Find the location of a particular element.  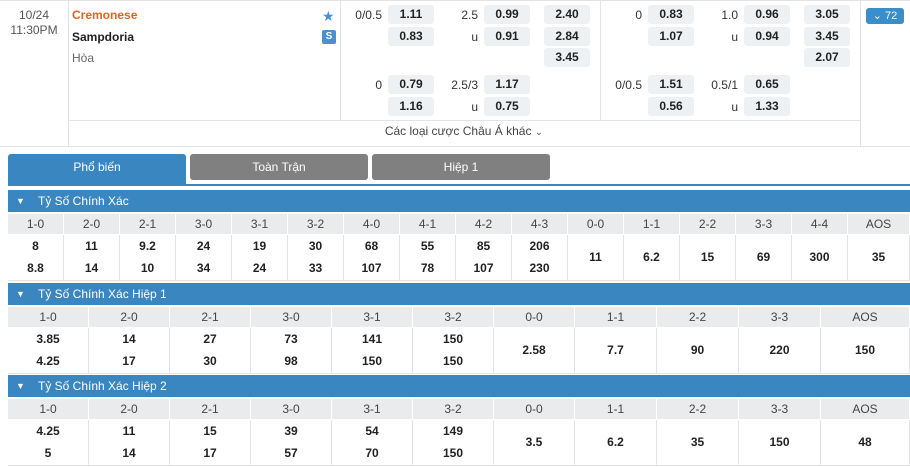

score-odds-cell: 14 17 is located at coordinates (129, 350).